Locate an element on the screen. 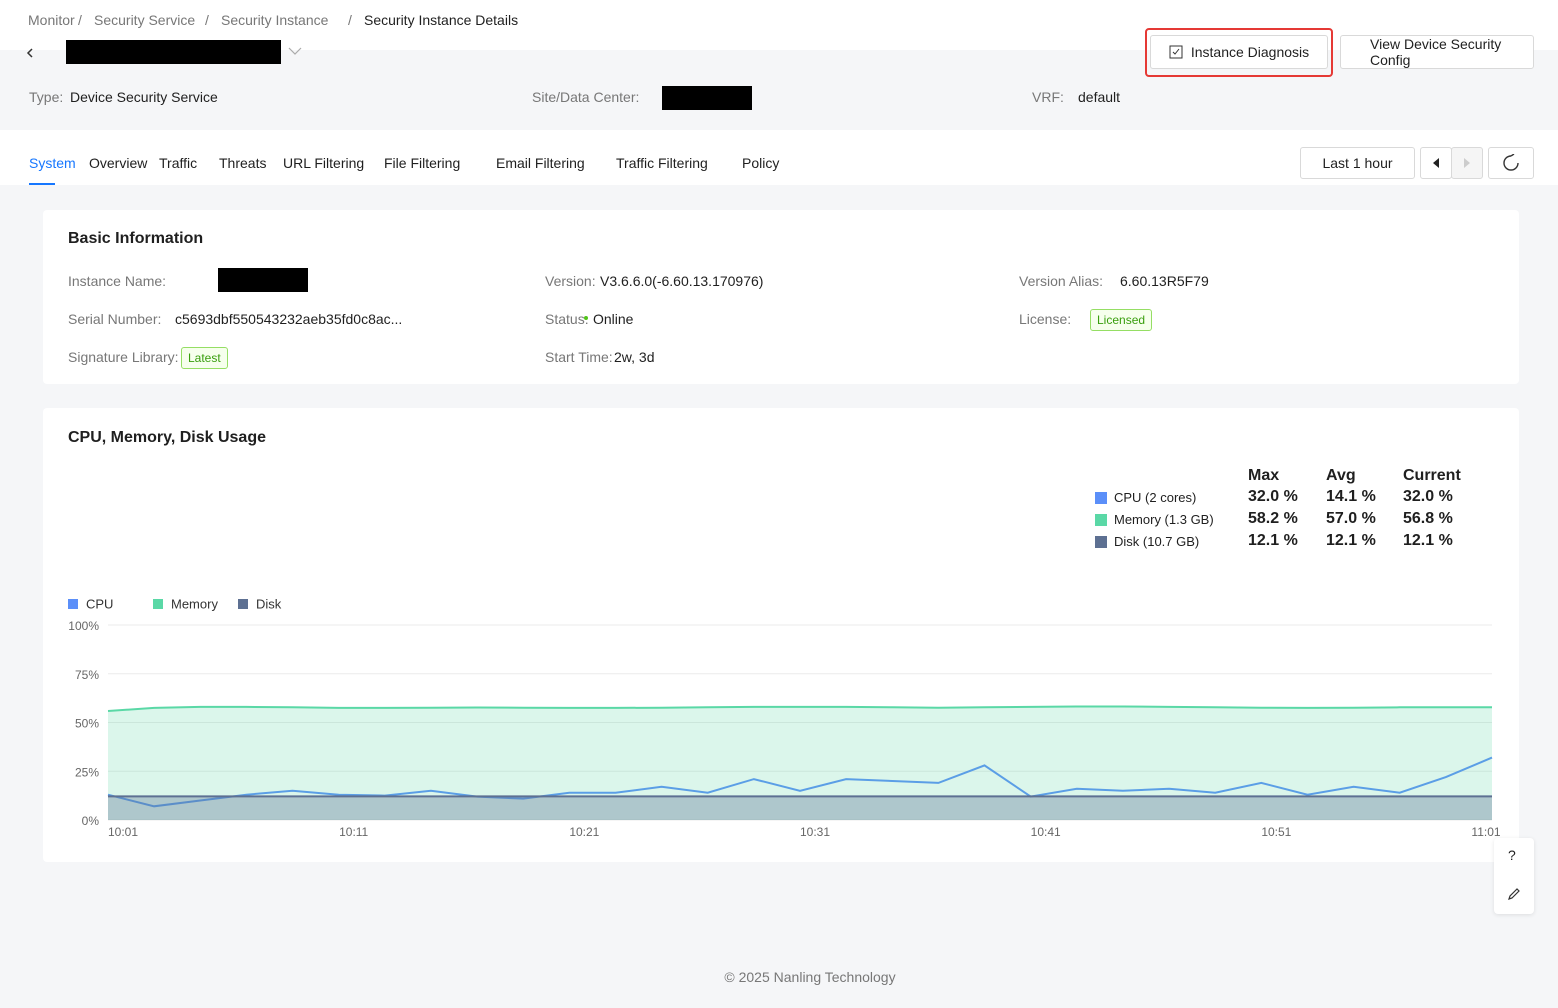  field-label: Signature Library: is located at coordinates (123, 357).